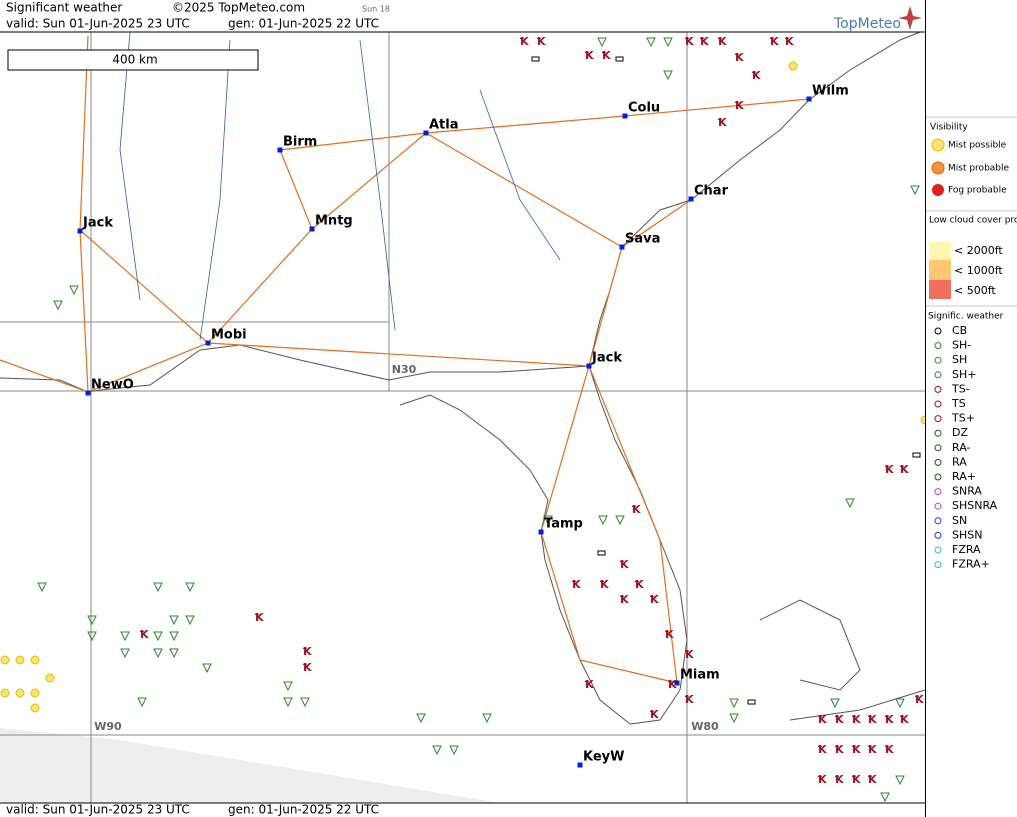 The width and height of the screenshot is (1017, 817). I want to click on city-label: Mntg, so click(334, 221).